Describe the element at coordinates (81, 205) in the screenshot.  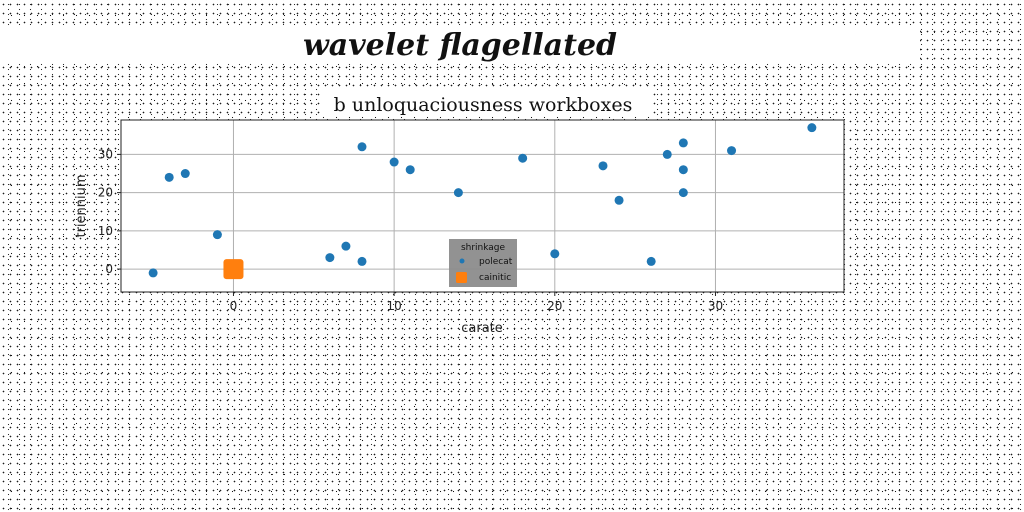
I see `y-axis-label: triennium` at that location.